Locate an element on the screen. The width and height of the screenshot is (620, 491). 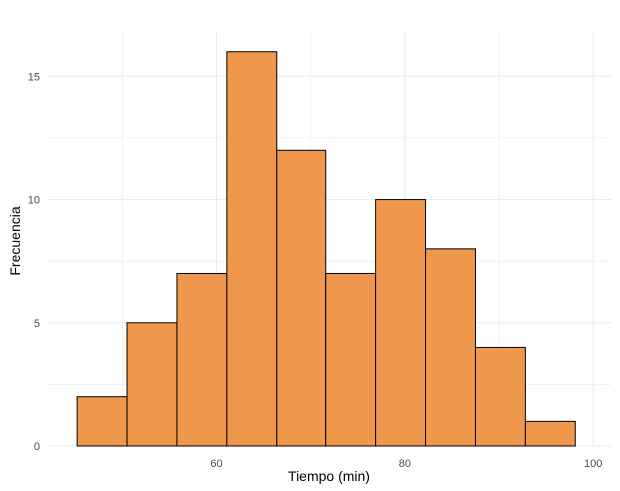
x-tick-label-2: 100 is located at coordinates (593, 464).